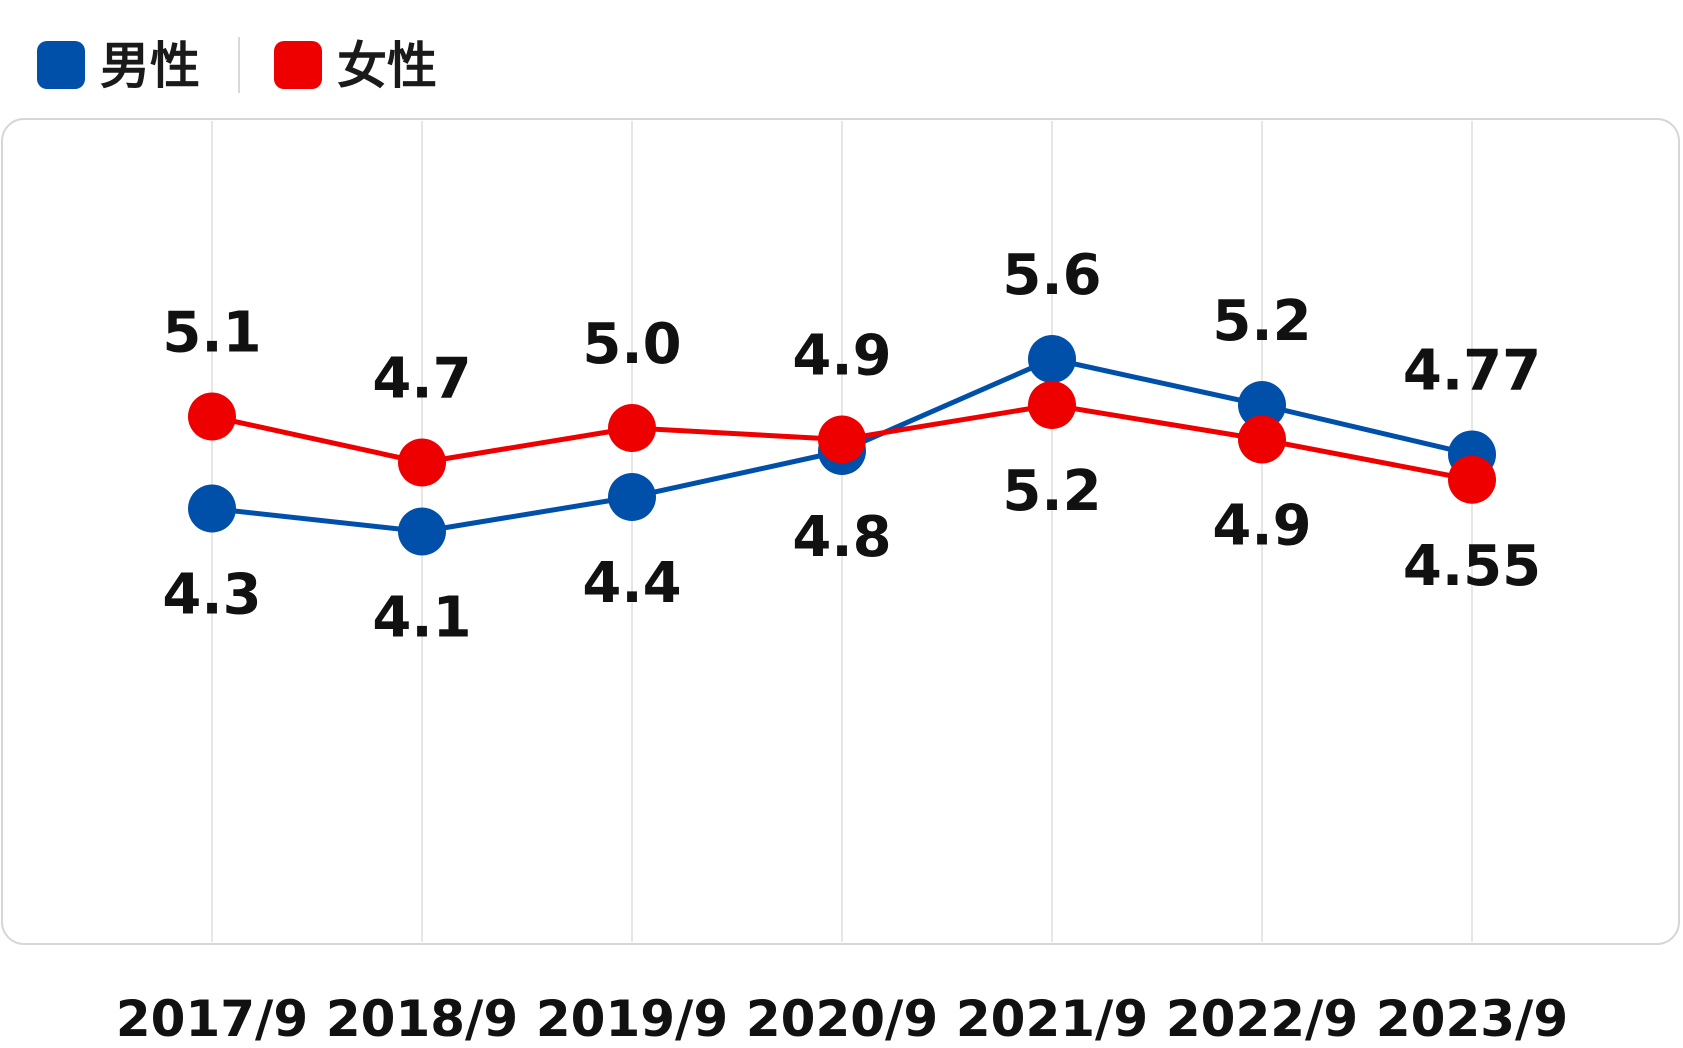 This screenshot has height=1048, width=1683. I want to click on x-tick-label: 2019/9, so click(632, 1019).